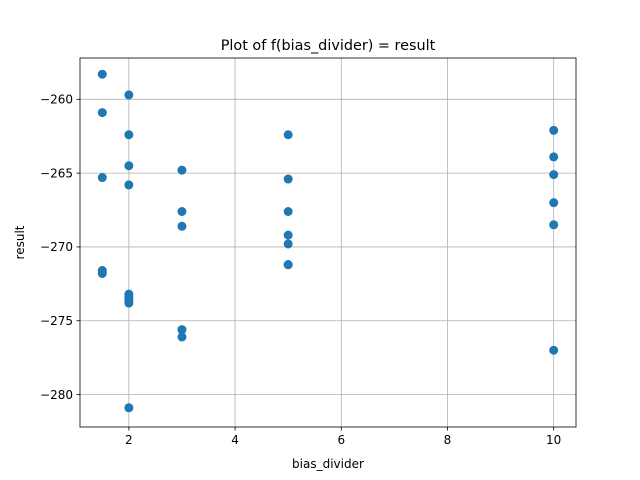  What do you see at coordinates (20, 242) in the screenshot?
I see `y-axis-label: result` at bounding box center [20, 242].